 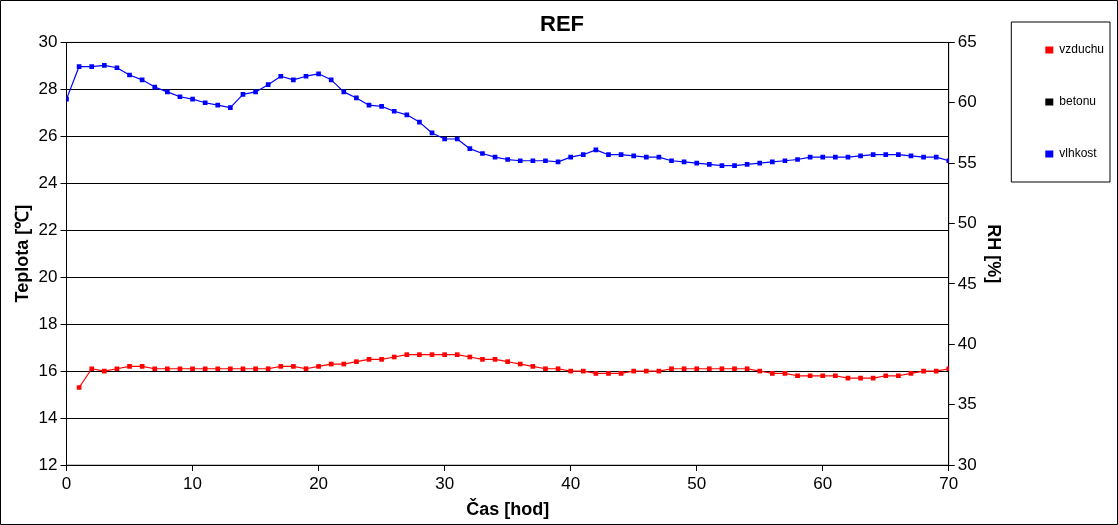 I want to click on y-tick-label: 26, so click(x=48, y=135).